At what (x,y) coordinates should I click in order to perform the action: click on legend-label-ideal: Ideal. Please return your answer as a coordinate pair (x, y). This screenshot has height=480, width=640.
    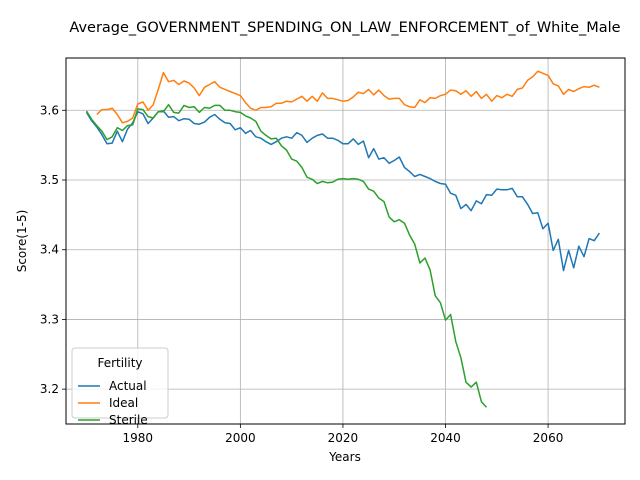
    Looking at the image, I should click on (123, 403).